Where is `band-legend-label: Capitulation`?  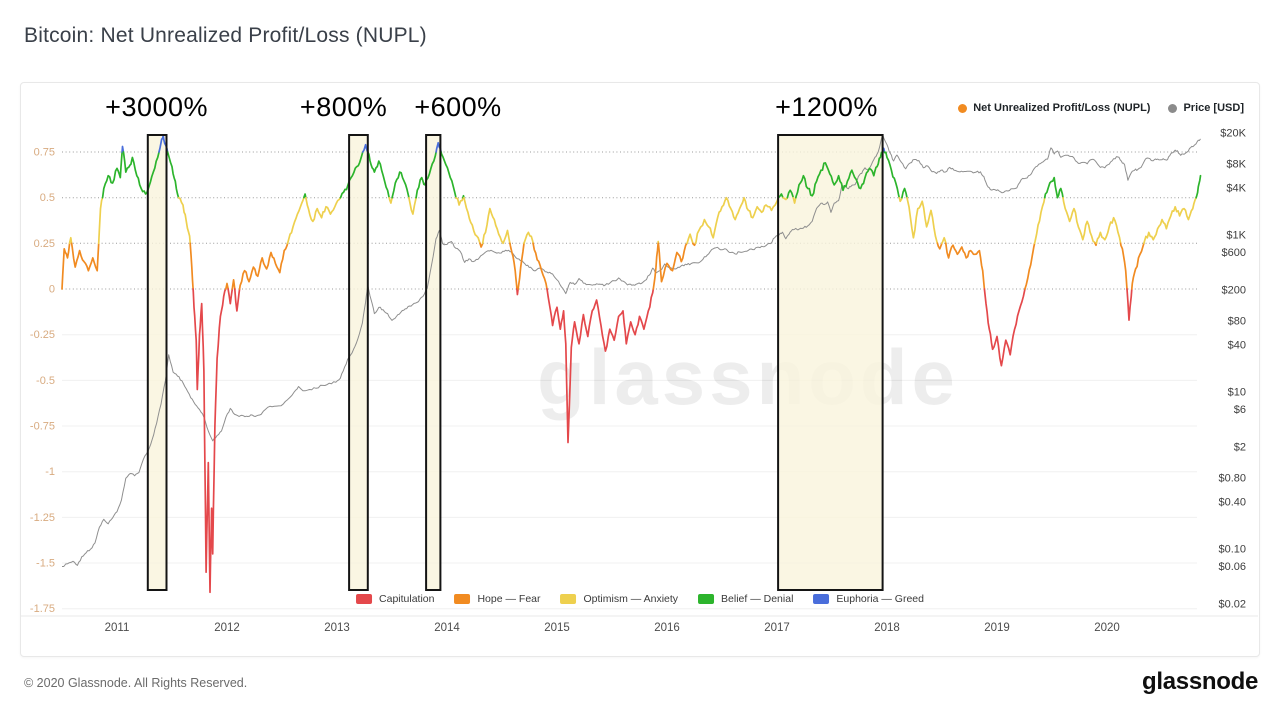 band-legend-label: Capitulation is located at coordinates (407, 599).